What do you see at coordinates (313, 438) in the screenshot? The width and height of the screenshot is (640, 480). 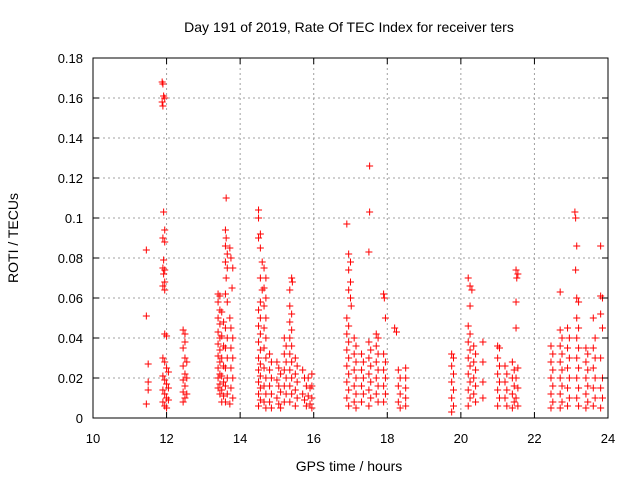 I see `x-tick-label: 16` at bounding box center [313, 438].